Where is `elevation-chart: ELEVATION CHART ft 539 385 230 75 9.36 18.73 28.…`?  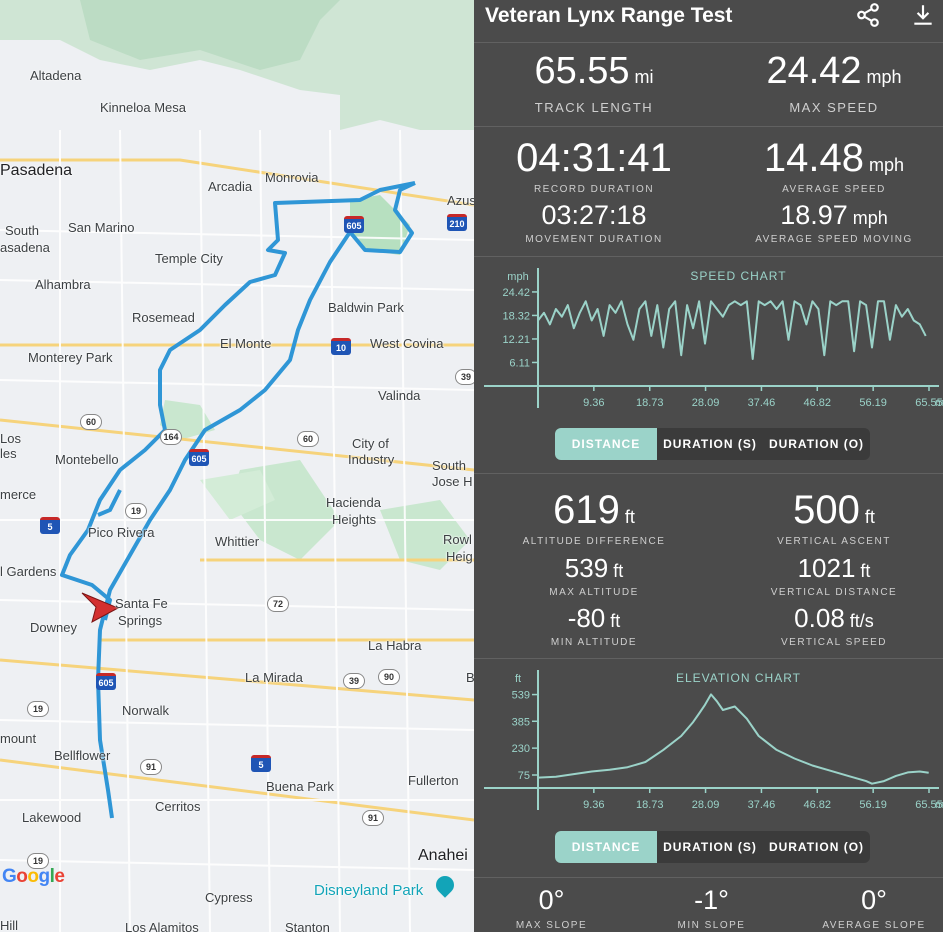 elevation-chart: ELEVATION CHART ft 539 385 230 75 9.36 18.73 28.… is located at coordinates (708, 739).